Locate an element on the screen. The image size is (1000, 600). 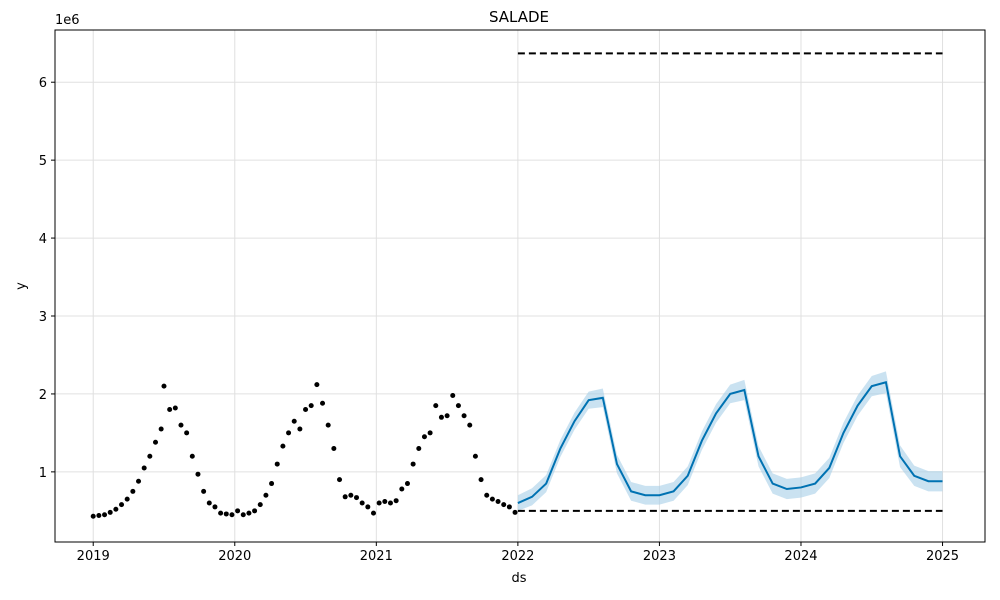
x-tick-label: 2022 is located at coordinates (517, 556).